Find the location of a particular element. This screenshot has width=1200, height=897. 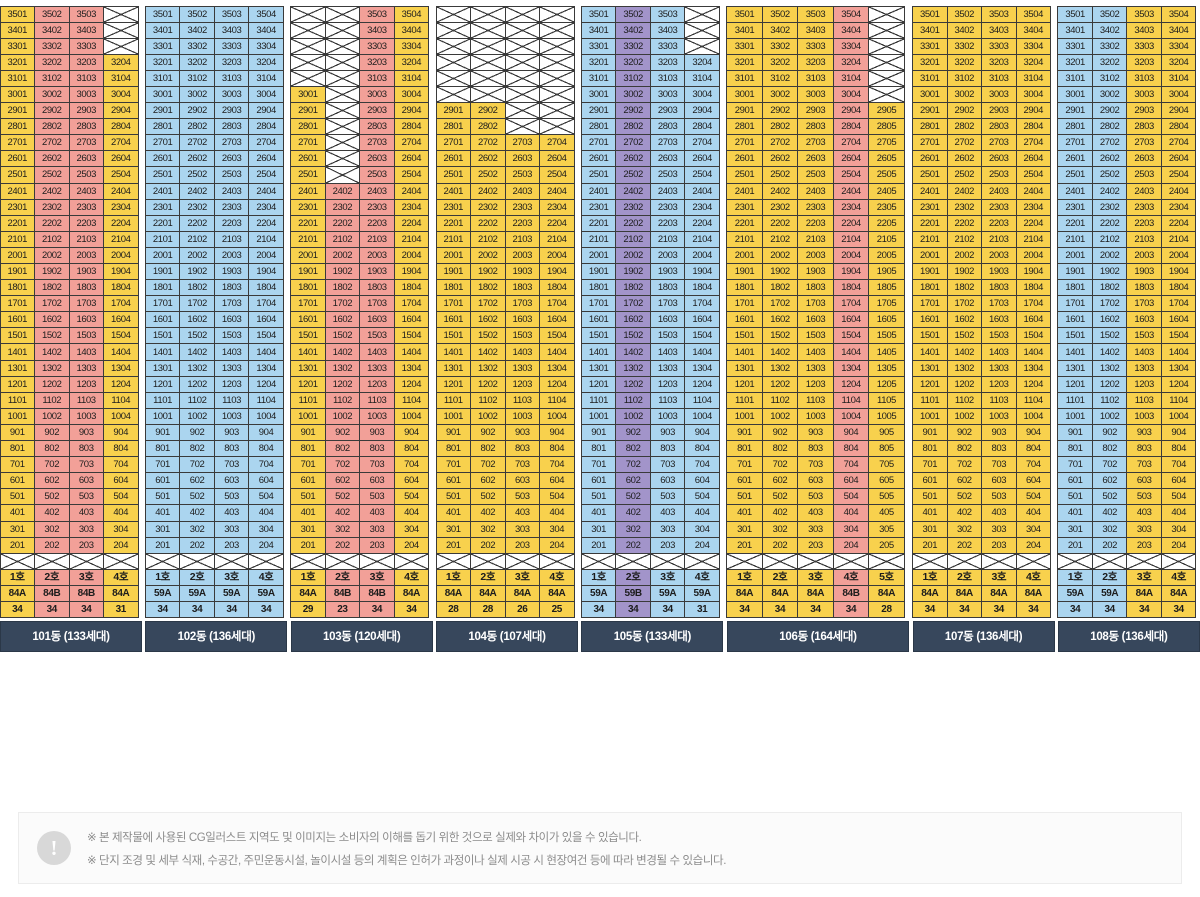

unit-cell: 403 is located at coordinates (1144, 513).